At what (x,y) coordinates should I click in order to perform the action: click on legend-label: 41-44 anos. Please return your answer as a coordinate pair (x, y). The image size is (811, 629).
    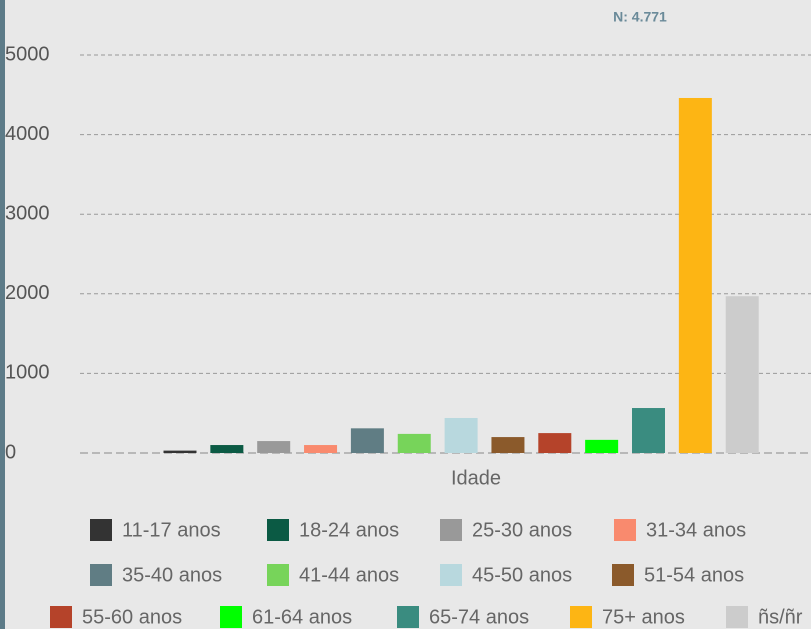
    Looking at the image, I should click on (349, 575).